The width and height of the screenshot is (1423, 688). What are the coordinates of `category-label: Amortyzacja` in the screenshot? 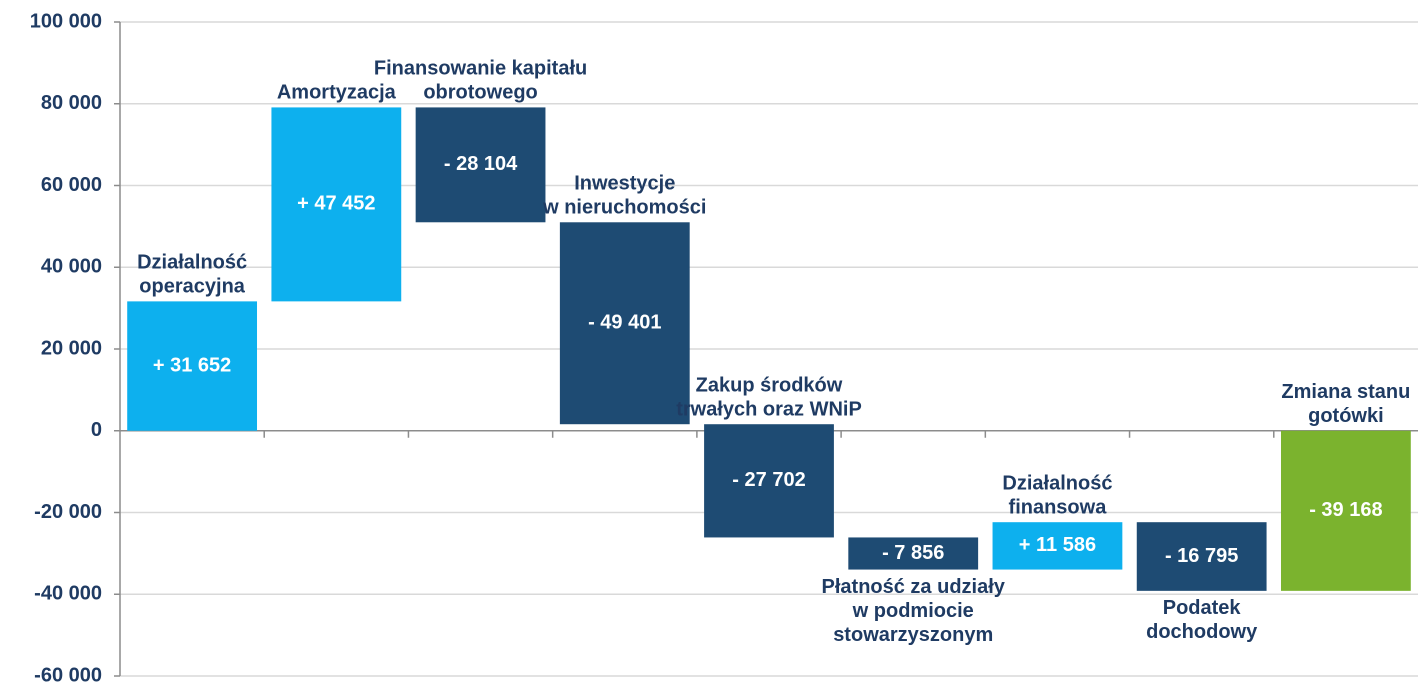 It's located at (337, 93).